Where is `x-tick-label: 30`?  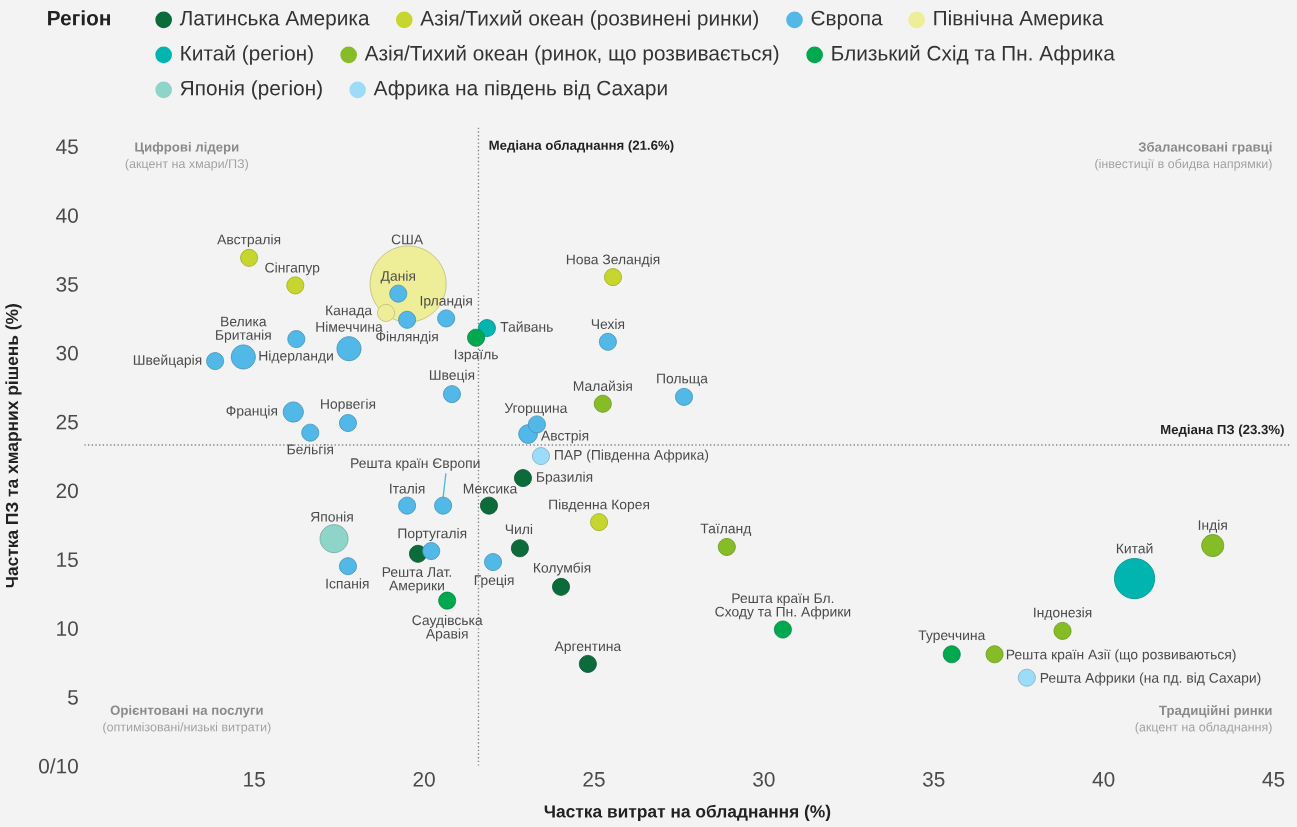 x-tick-label: 30 is located at coordinates (764, 779).